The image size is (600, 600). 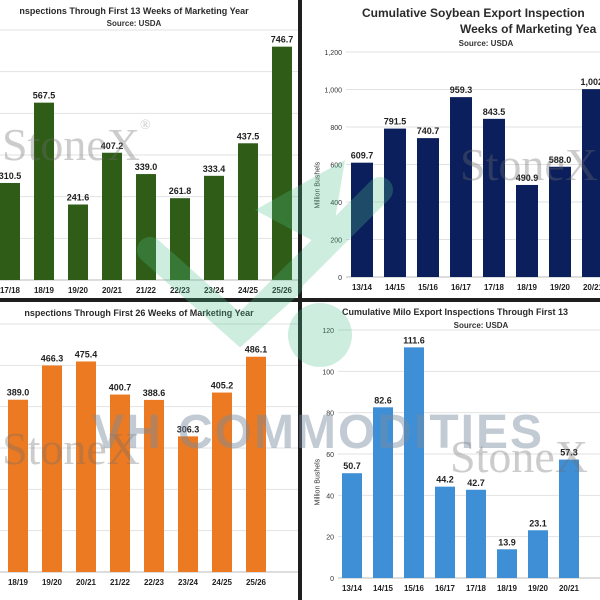 I want to click on data-label: 82.6, so click(x=383, y=400).